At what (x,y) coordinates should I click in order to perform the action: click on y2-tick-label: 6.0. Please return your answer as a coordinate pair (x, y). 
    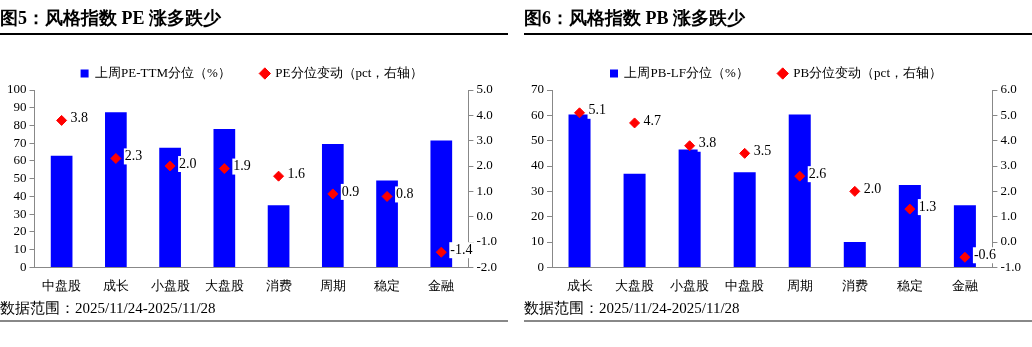
    Looking at the image, I should click on (1008, 89).